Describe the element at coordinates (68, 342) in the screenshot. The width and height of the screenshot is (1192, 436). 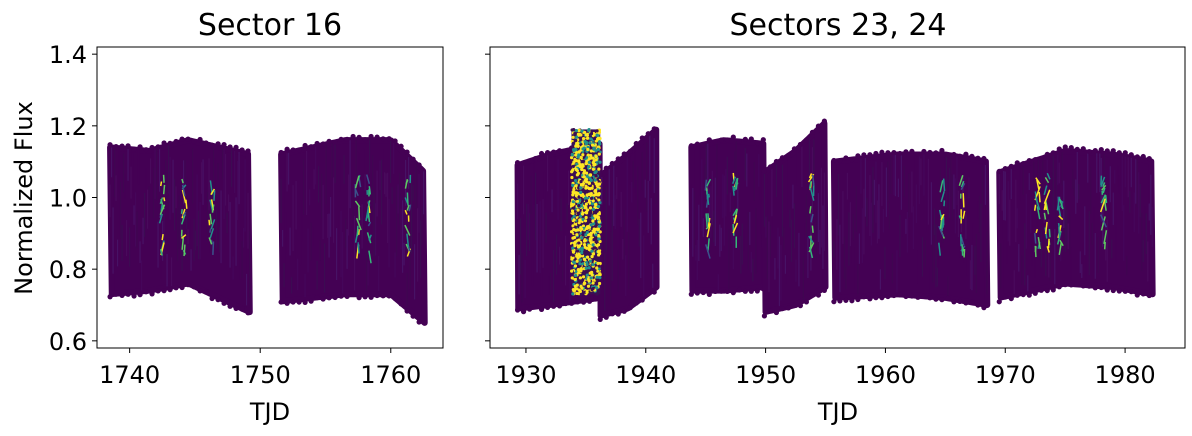
I see `y-tick-label: 0.6` at that location.